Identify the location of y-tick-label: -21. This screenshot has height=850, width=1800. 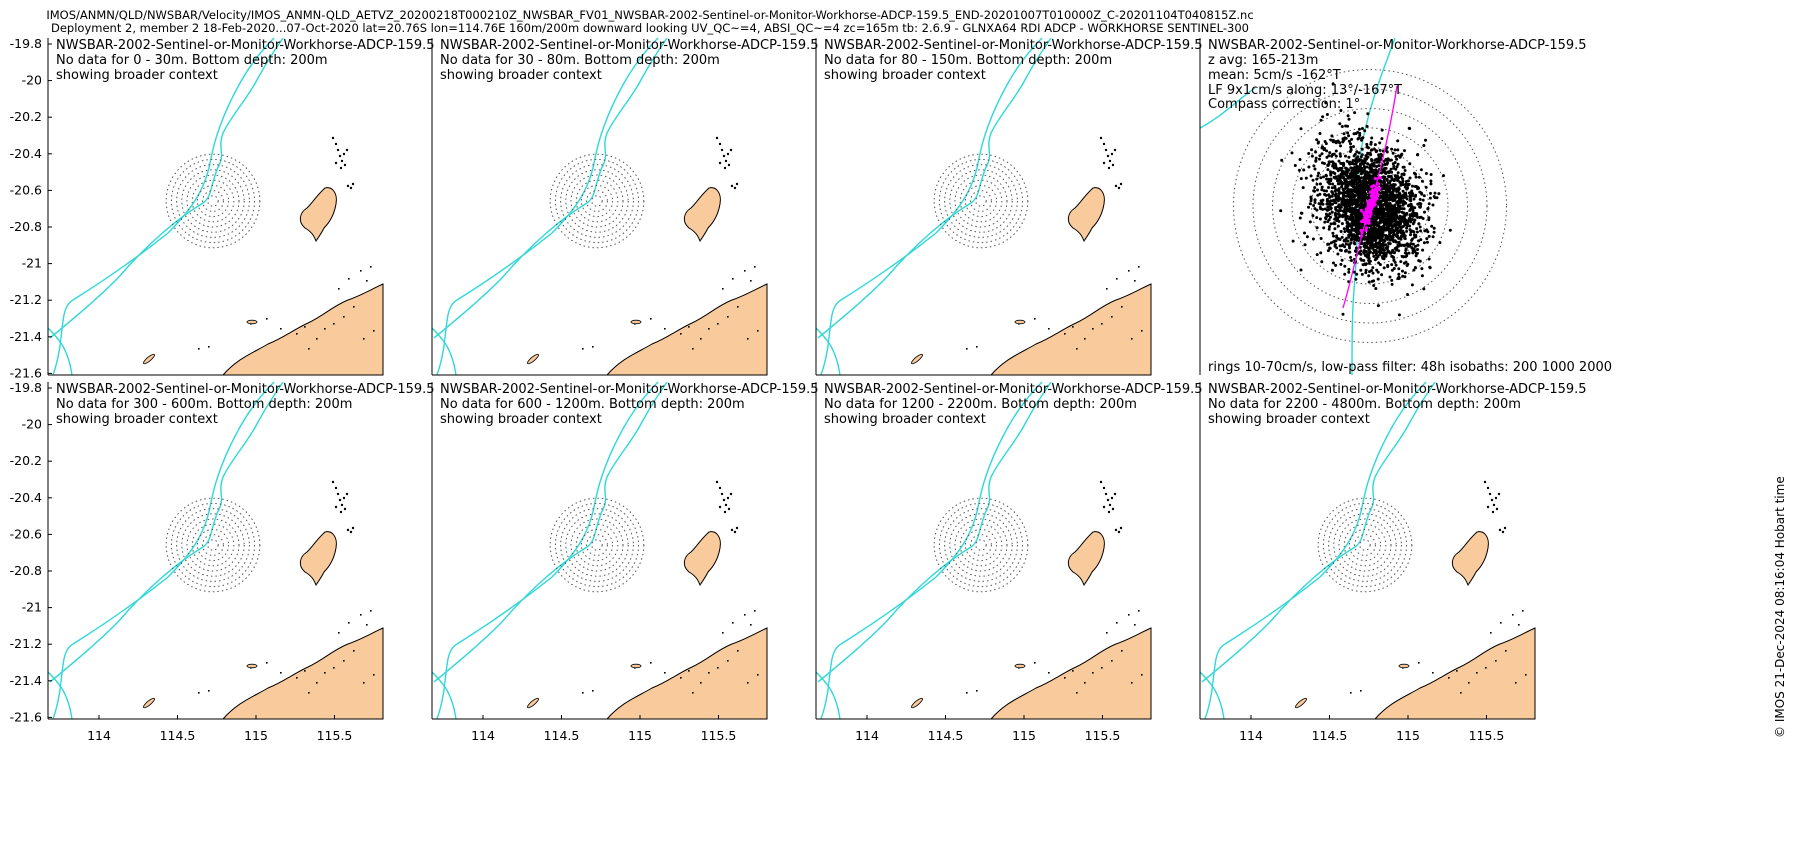
(32, 607).